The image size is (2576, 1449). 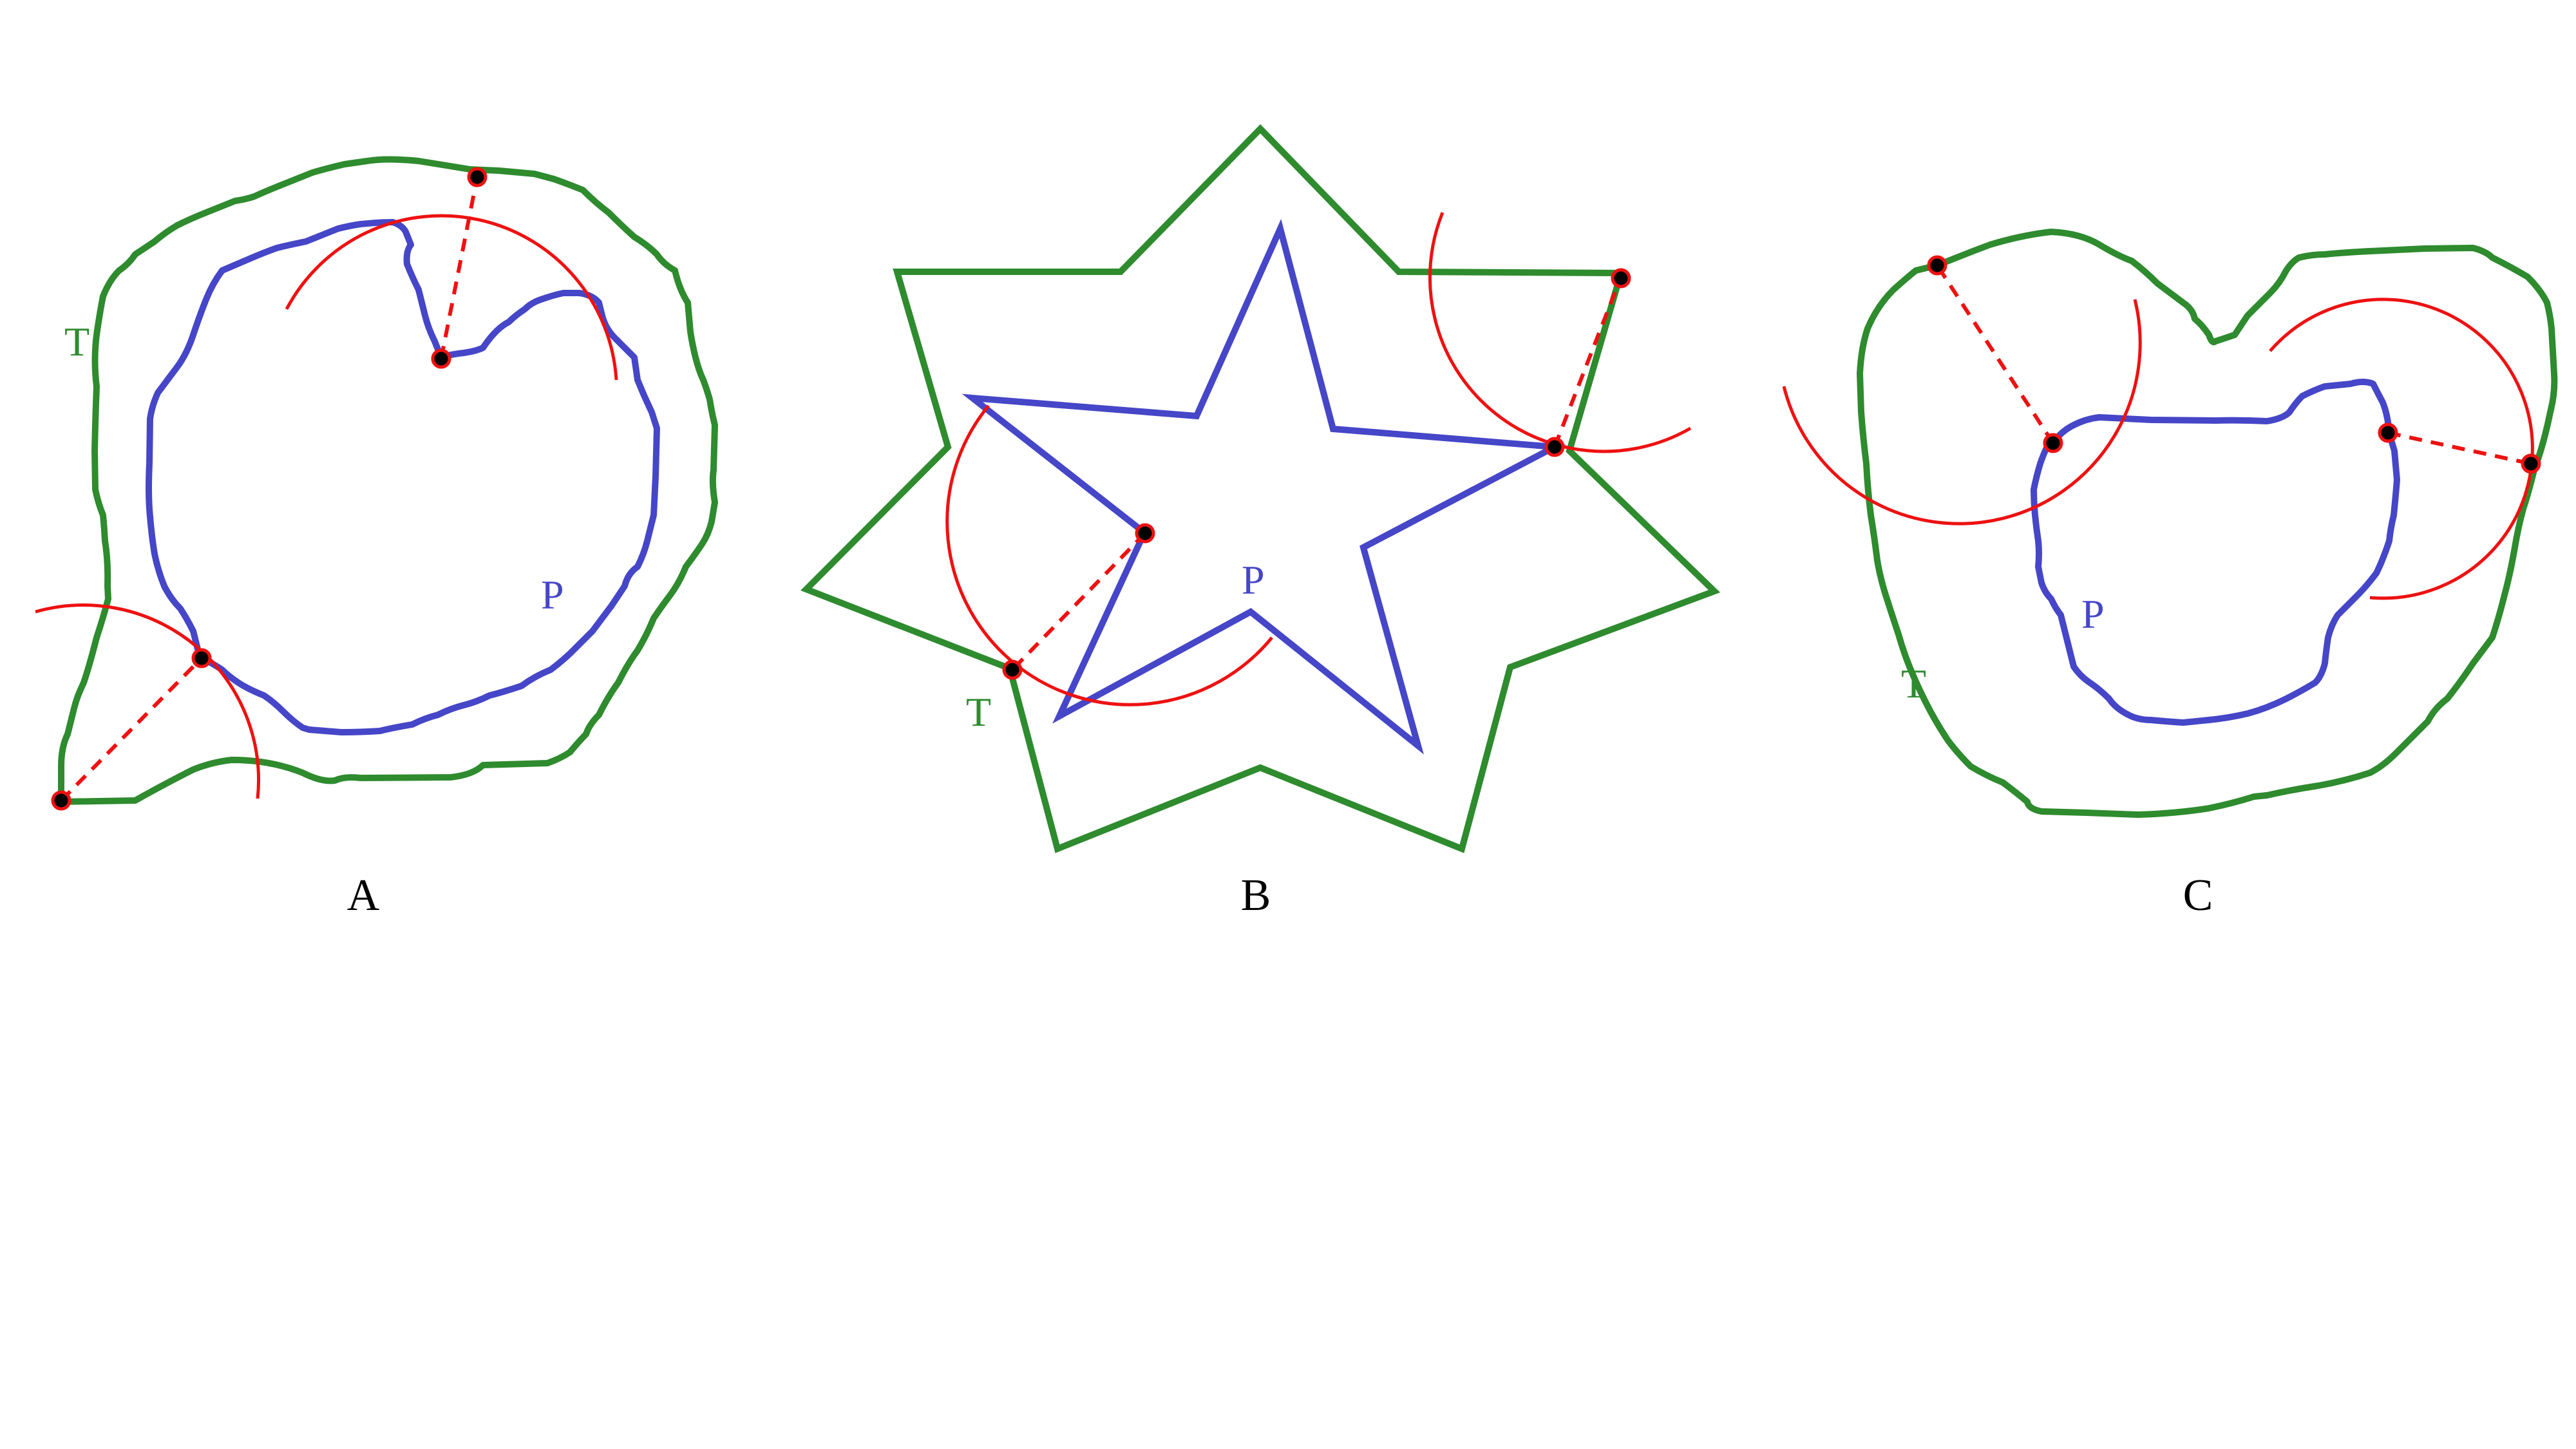 I want to click on dashed-connector-a-top, so click(x=459, y=267).